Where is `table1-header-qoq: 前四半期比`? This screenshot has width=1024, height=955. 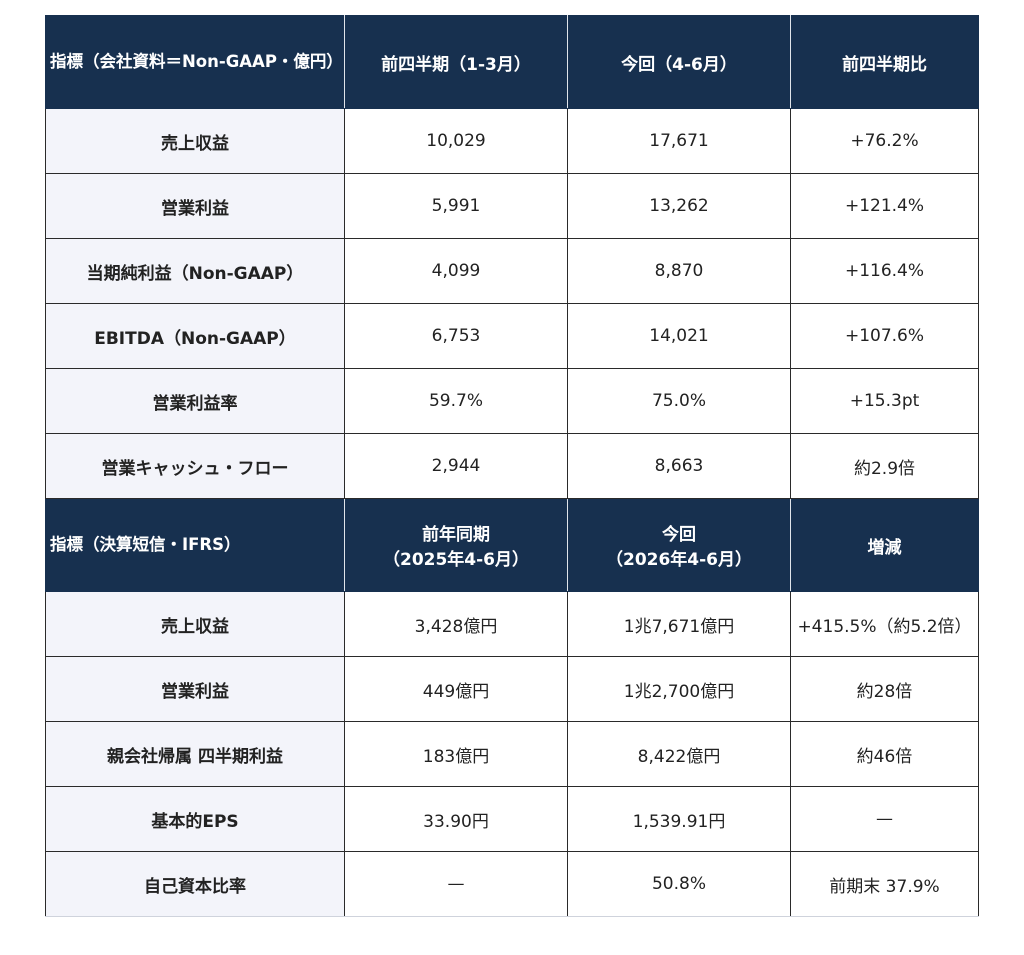 table1-header-qoq: 前四半期比 is located at coordinates (884, 62).